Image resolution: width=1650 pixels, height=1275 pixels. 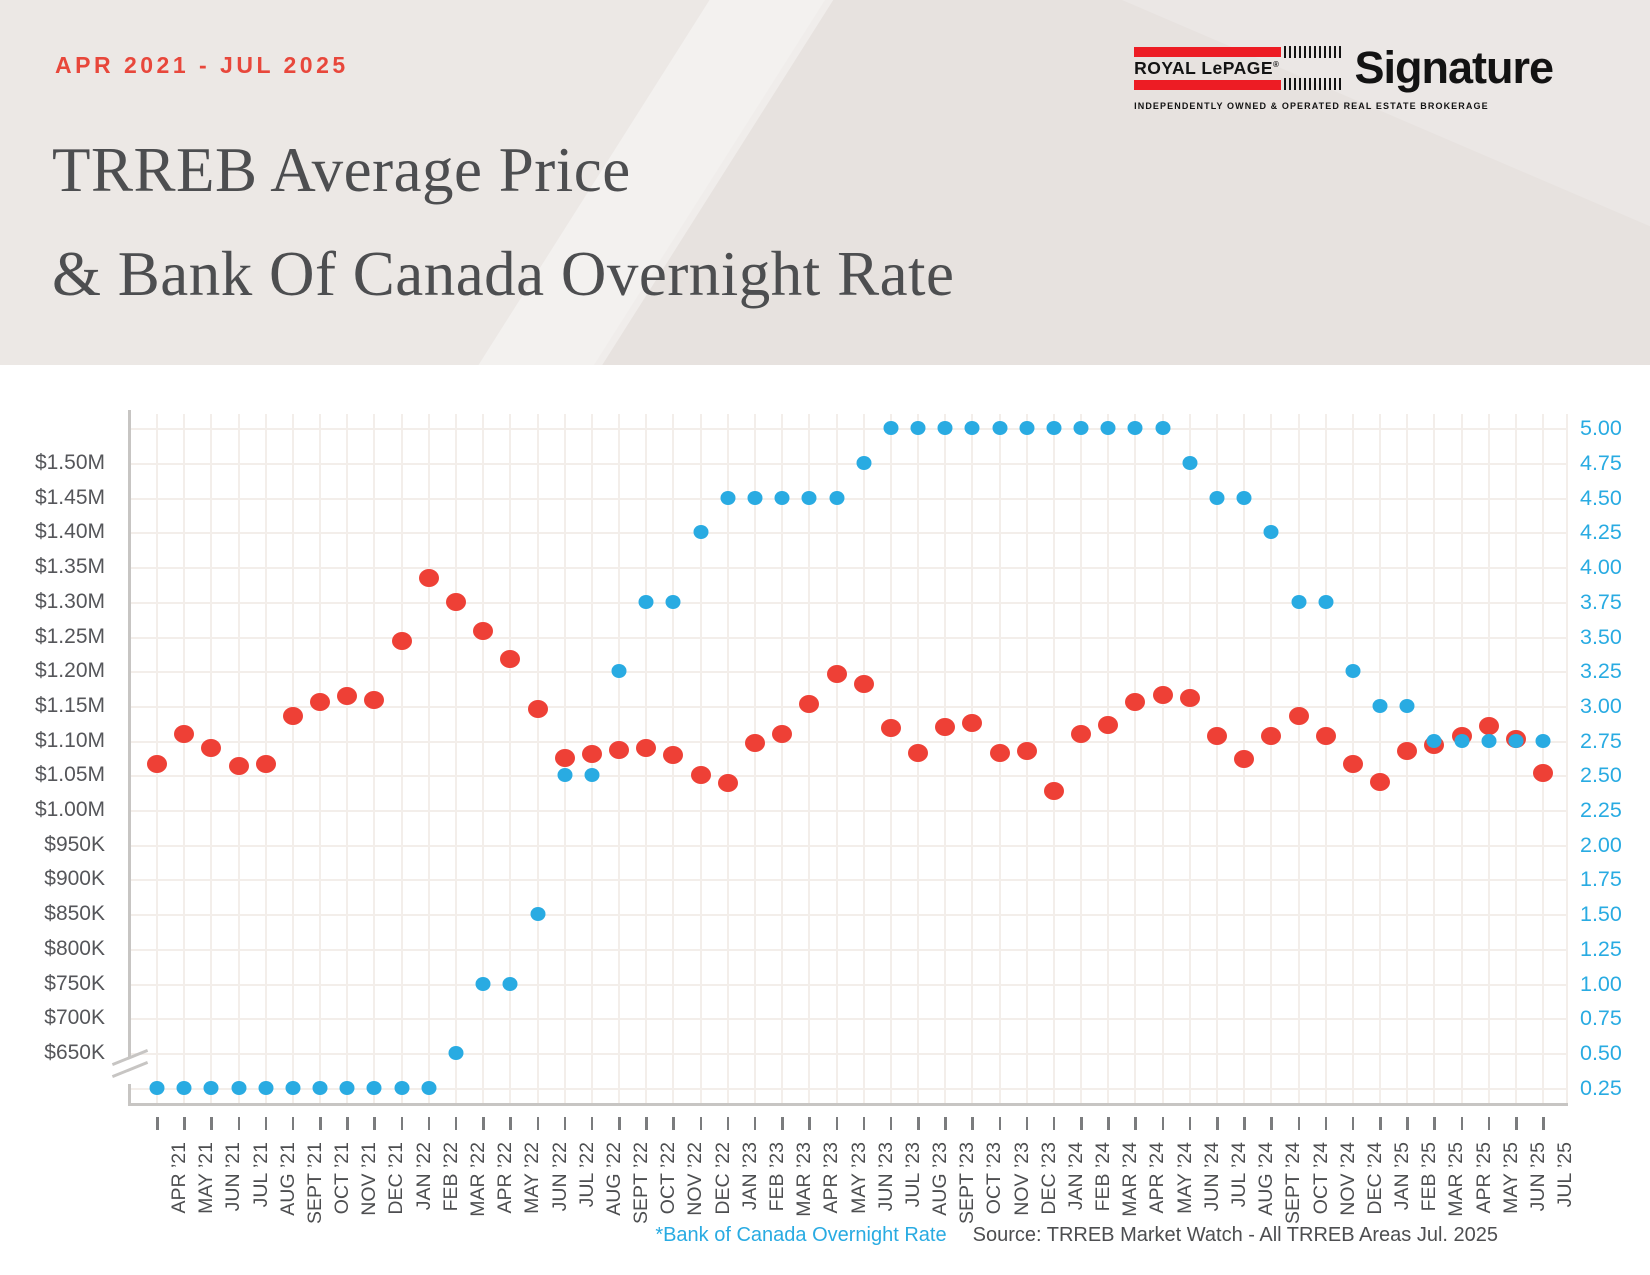 I want to click on y-axis-label-right: 4.50, so click(x=1601, y=497).